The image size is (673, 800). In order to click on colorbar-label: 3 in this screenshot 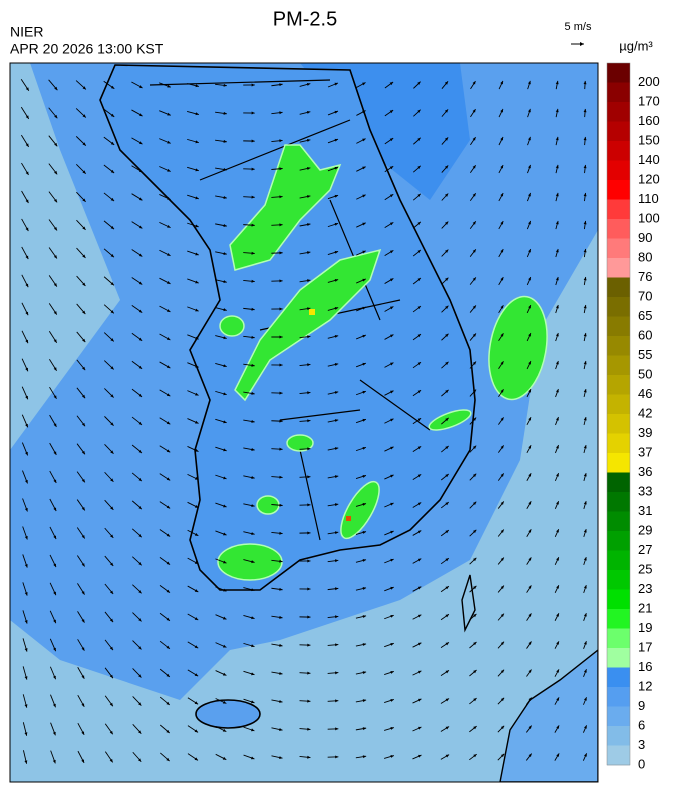, I will do `click(641, 744)`.